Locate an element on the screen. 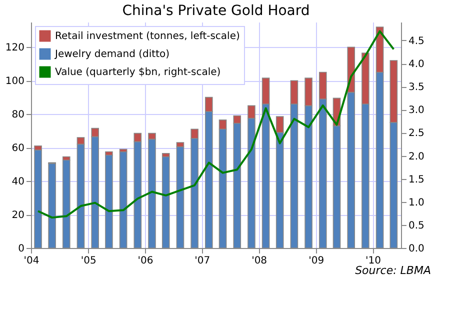 The height and width of the screenshot is (321, 462). x-tick-label: '08 is located at coordinates (260, 261).